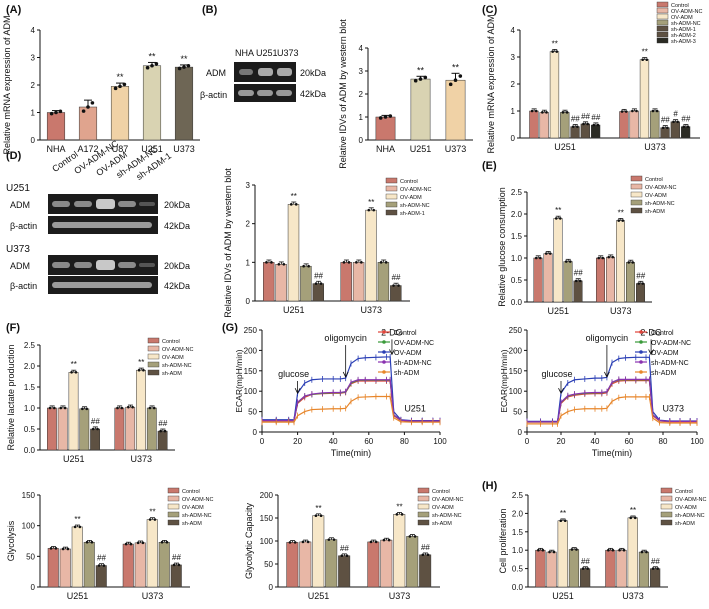 Image resolution: width=709 pixels, height=609 pixels. Describe the element at coordinates (513, 138) in the screenshot. I see `chart-C-ytick-label: 0` at that location.